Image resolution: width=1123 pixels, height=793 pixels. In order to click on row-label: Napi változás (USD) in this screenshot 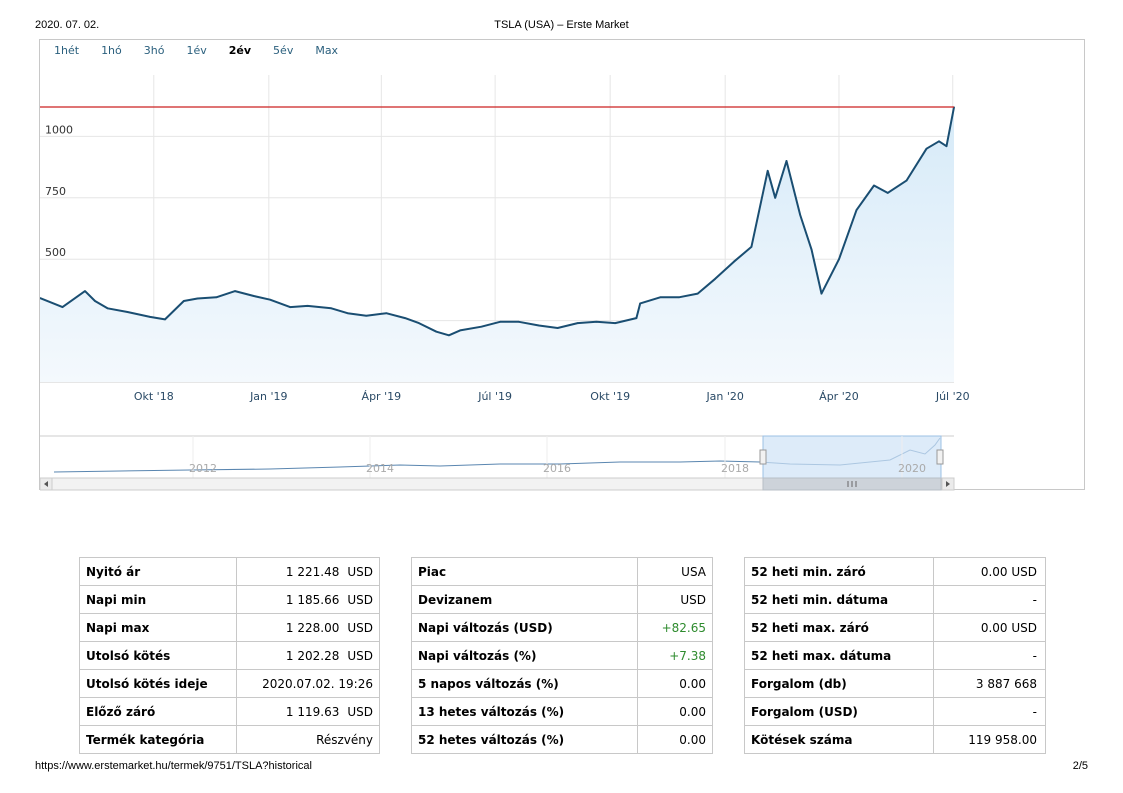, I will do `click(524, 627)`.